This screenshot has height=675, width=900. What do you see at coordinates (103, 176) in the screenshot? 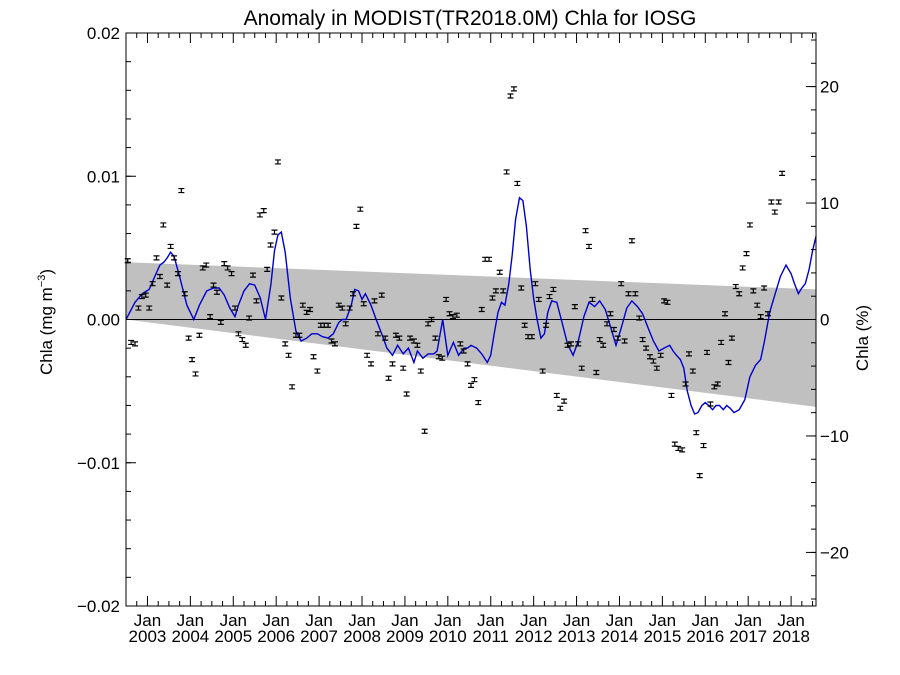
I see `y-left-tick-label: 0.01` at bounding box center [103, 176].